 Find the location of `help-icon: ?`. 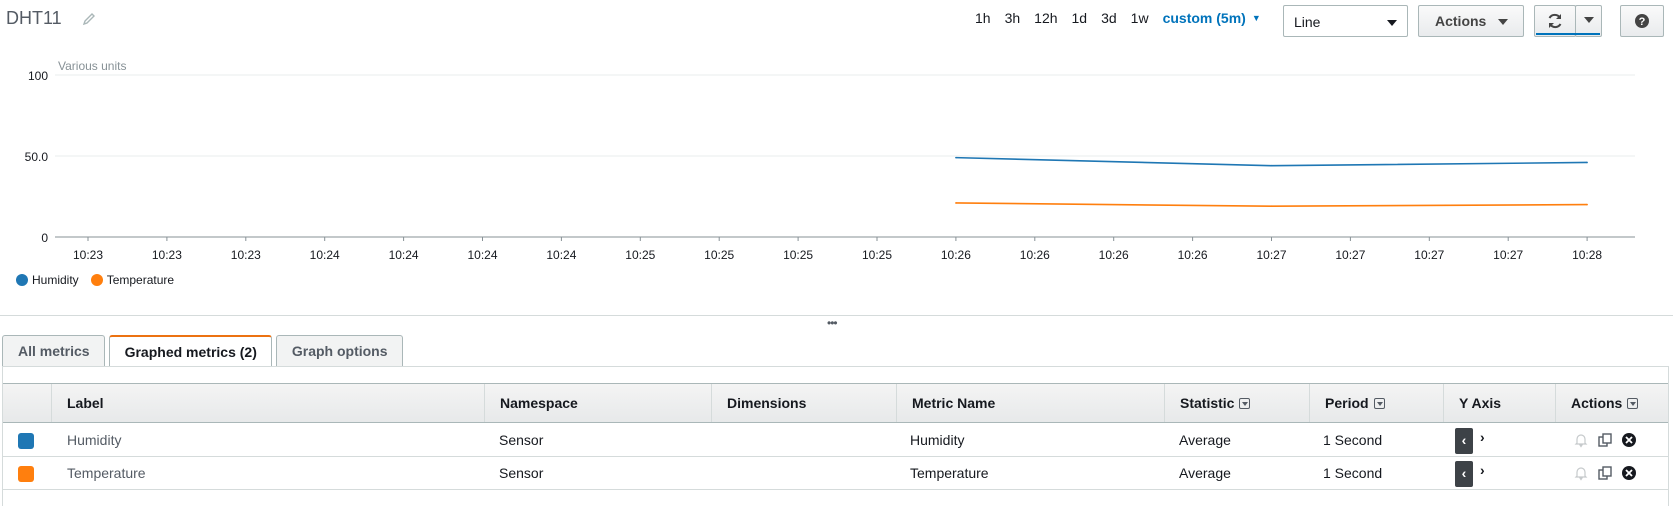

help-icon: ? is located at coordinates (1642, 21).